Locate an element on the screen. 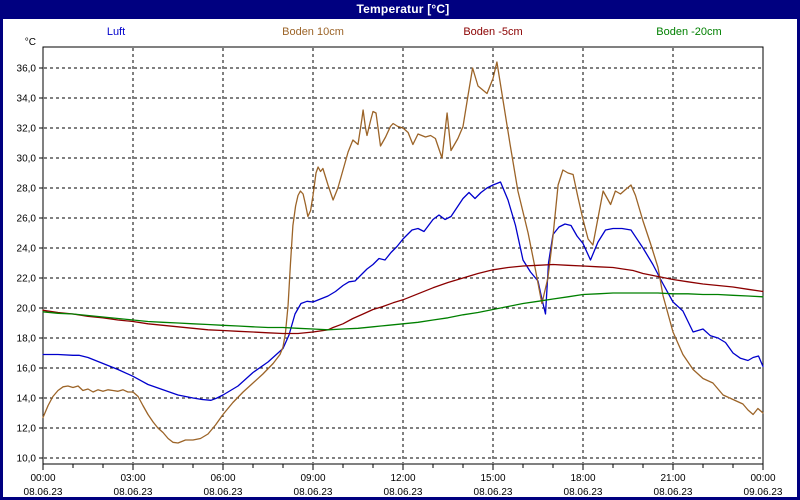  y-tick-label: 28,0 is located at coordinates (27, 189).